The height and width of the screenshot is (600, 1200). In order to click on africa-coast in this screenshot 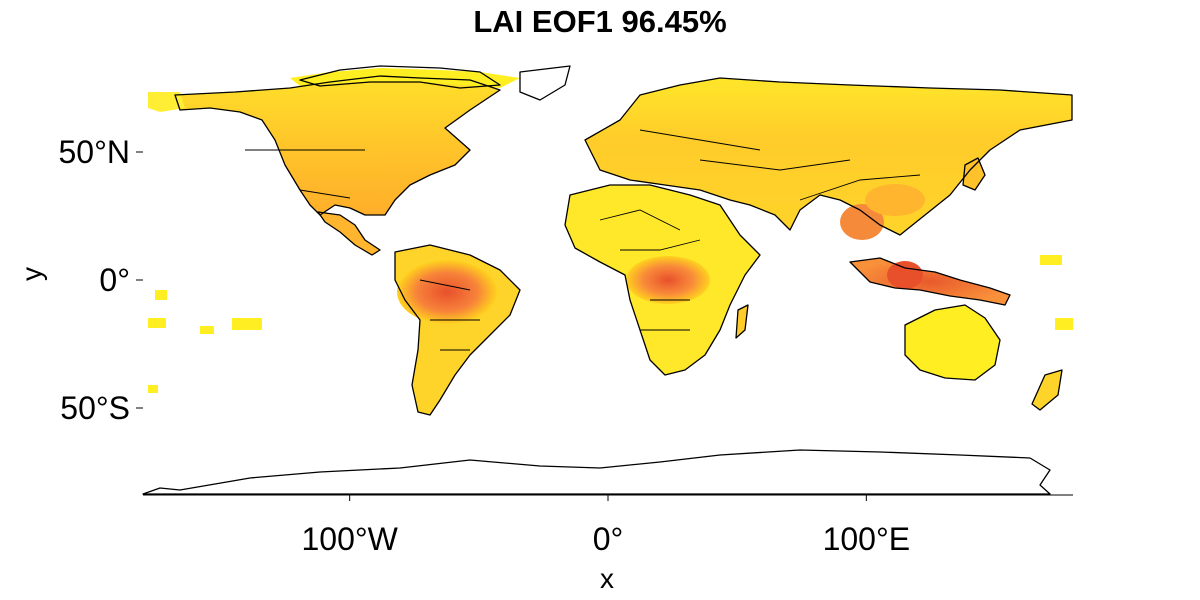, I will do `click(662, 280)`.